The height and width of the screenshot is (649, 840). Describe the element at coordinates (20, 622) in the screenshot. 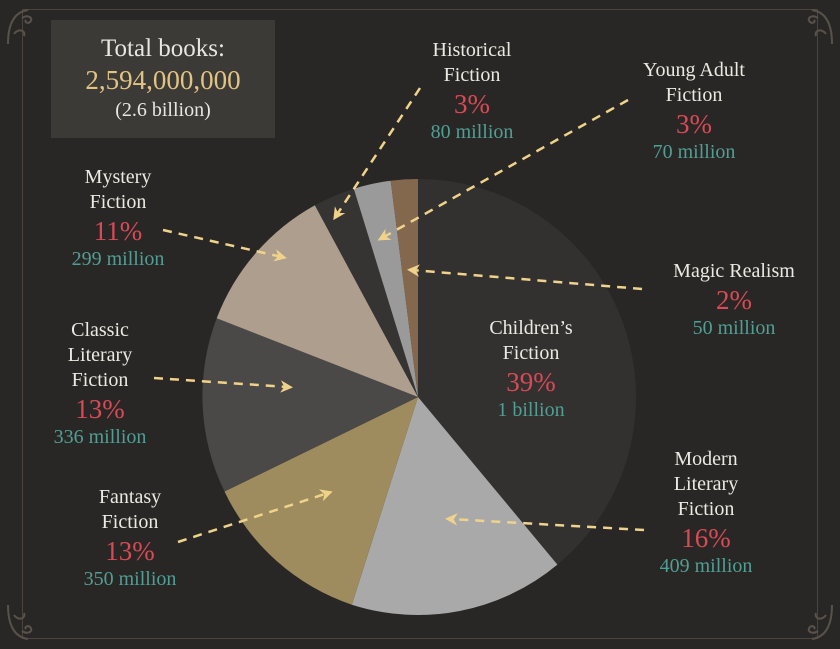

I see `ornament-bottom-left-icon` at that location.